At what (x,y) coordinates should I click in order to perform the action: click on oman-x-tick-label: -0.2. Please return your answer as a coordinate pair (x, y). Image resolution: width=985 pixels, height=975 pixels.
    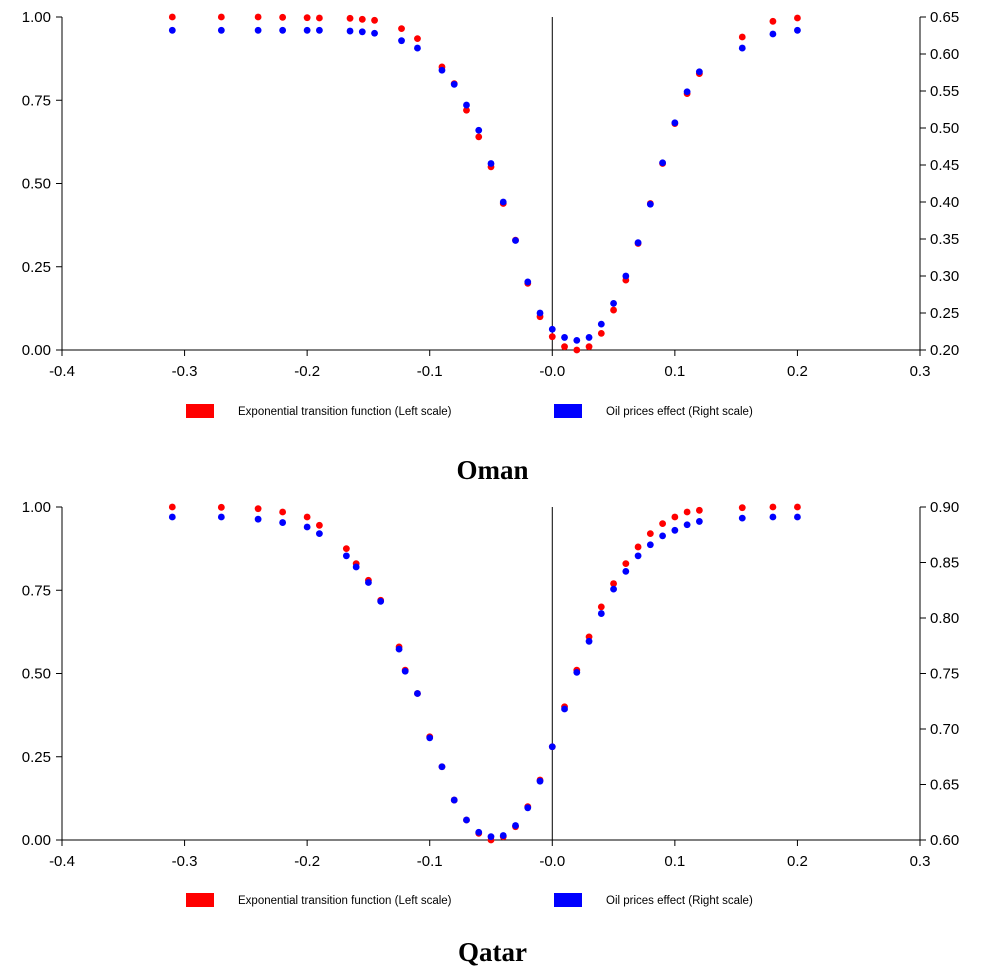
    Looking at the image, I should click on (307, 371).